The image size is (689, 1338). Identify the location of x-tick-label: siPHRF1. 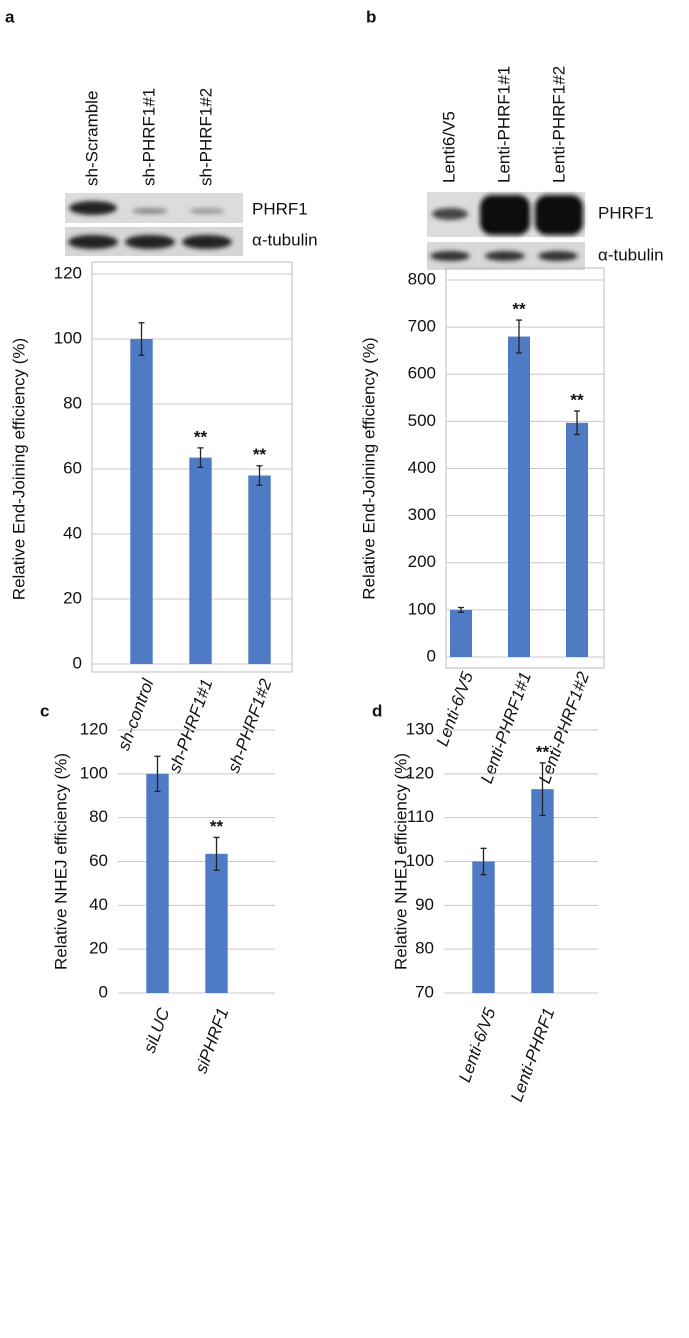
(211, 1040).